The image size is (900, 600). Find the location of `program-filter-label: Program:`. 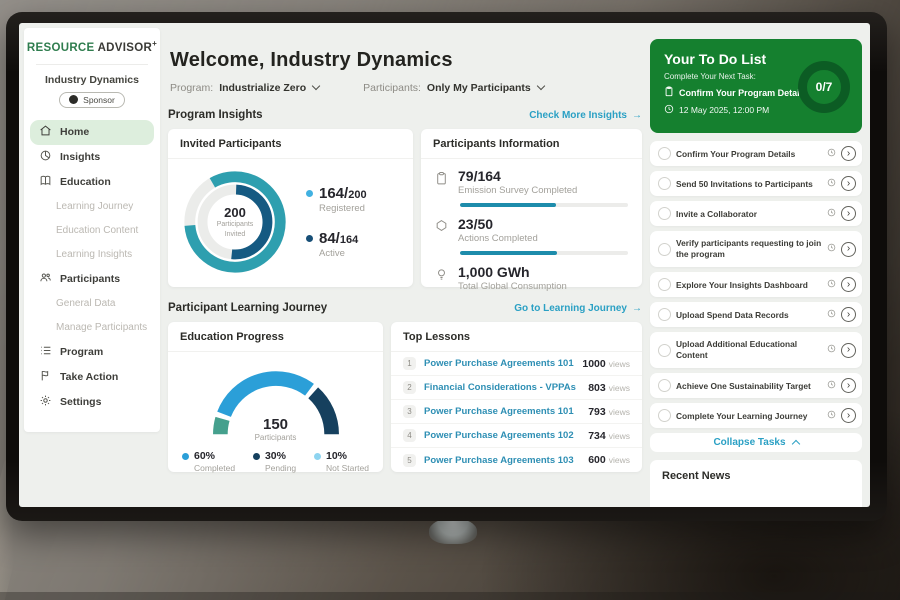

program-filter-label: Program: is located at coordinates (192, 88).